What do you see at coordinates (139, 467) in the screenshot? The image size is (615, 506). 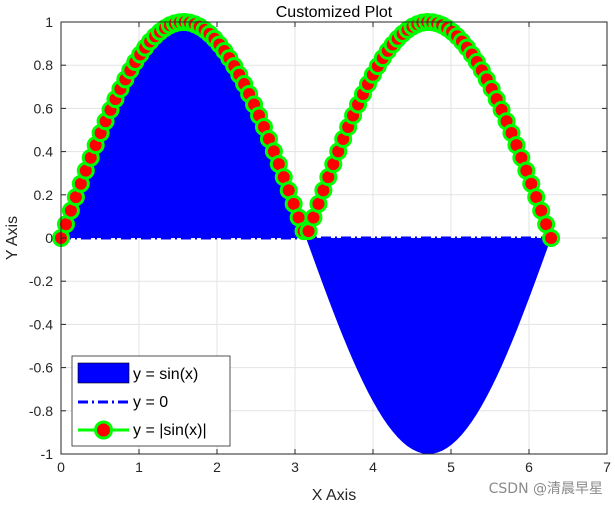 I see `x-tick-label: 1` at bounding box center [139, 467].